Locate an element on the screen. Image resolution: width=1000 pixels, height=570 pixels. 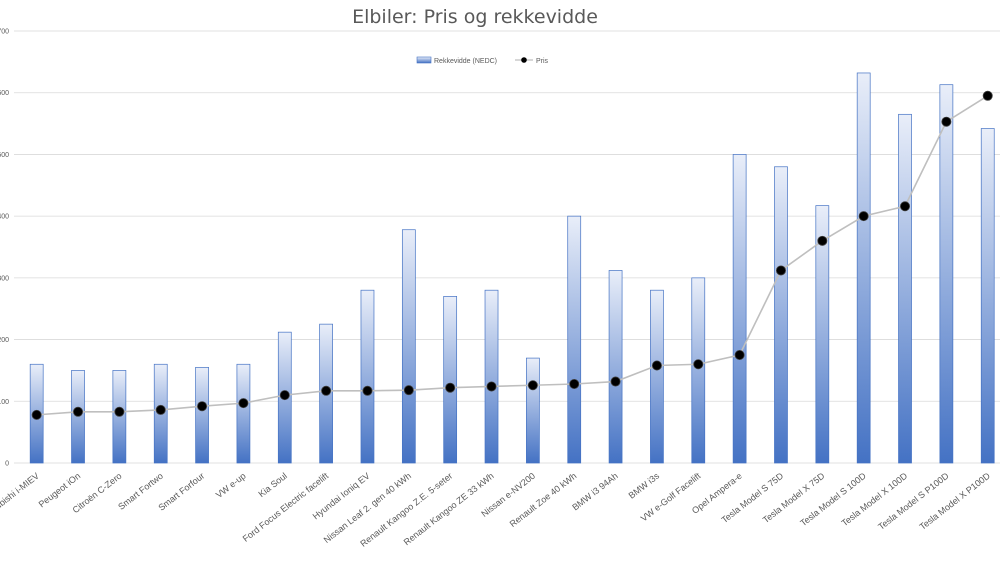
y-tick-label: 700 is located at coordinates (4, 32).